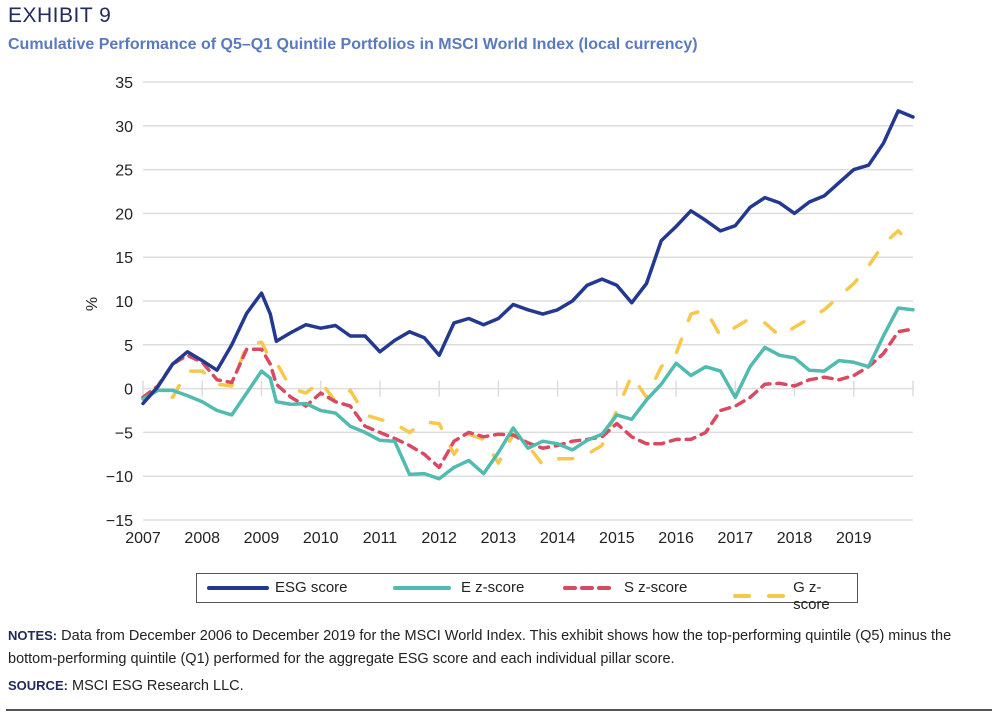 The width and height of the screenshot is (1000, 721). I want to click on x-tick-label: 2013, so click(499, 538).